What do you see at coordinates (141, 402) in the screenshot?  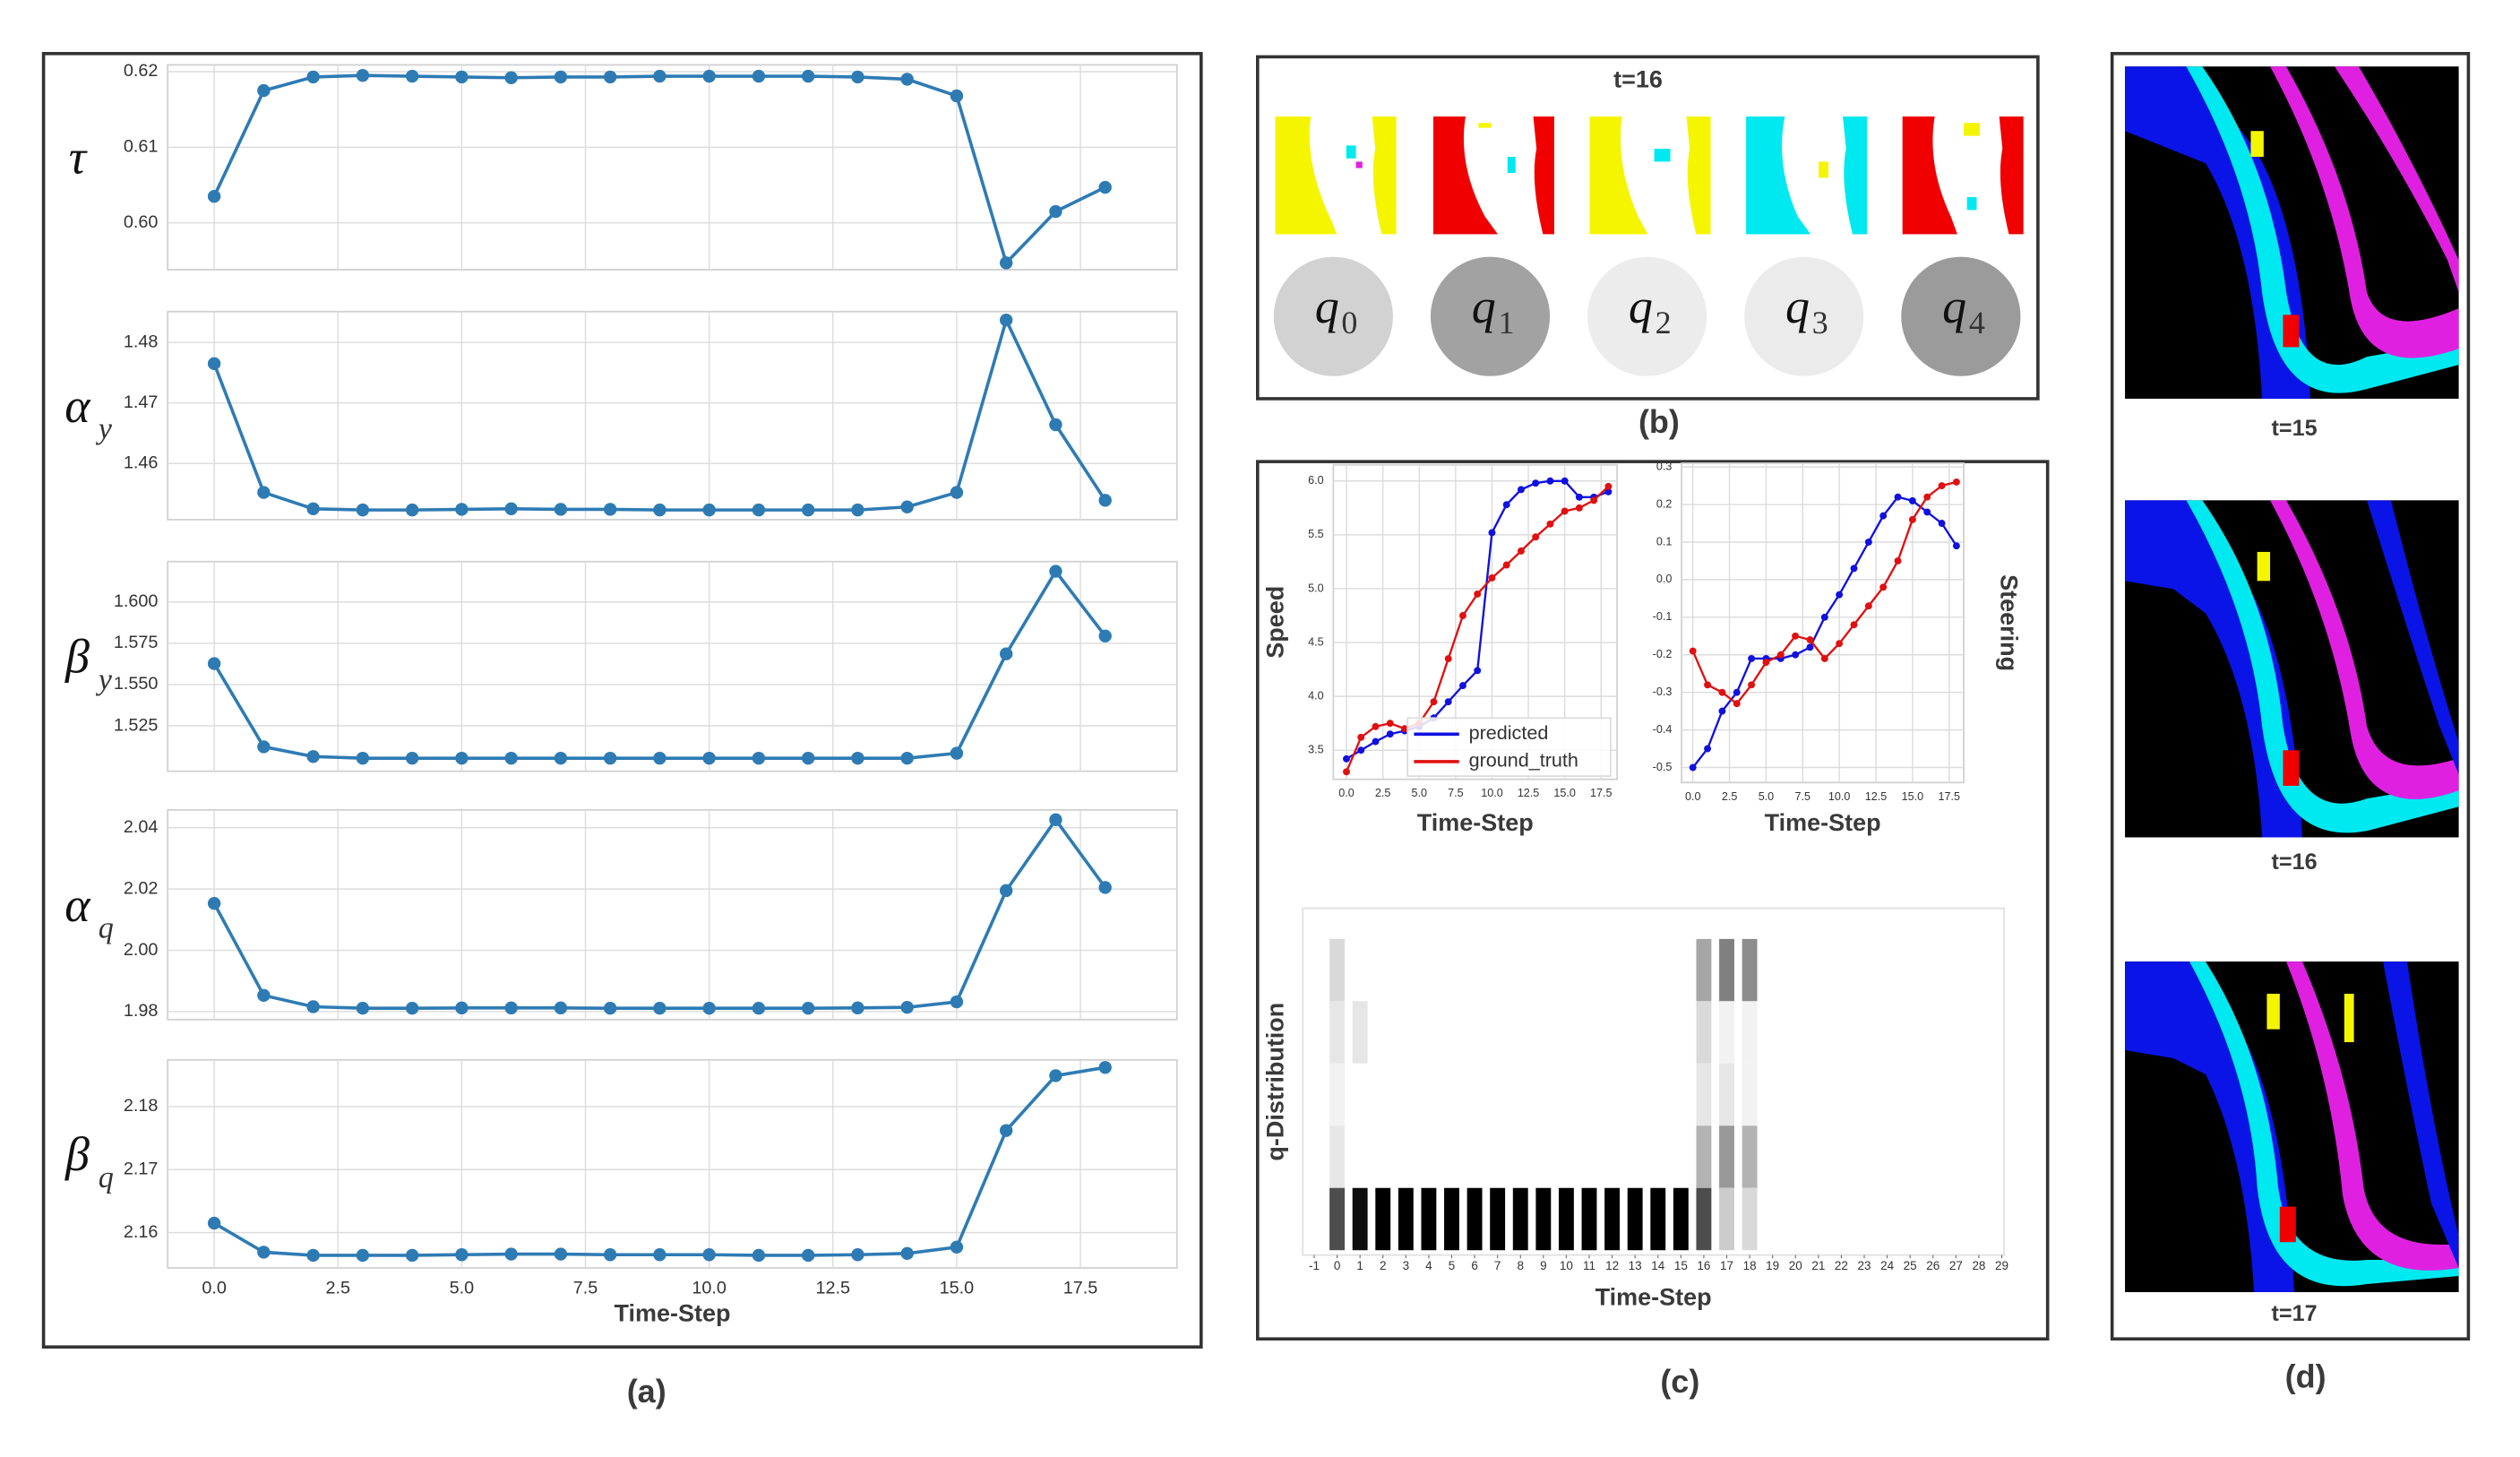 I see `y-tick-label: 1.47` at bounding box center [141, 402].